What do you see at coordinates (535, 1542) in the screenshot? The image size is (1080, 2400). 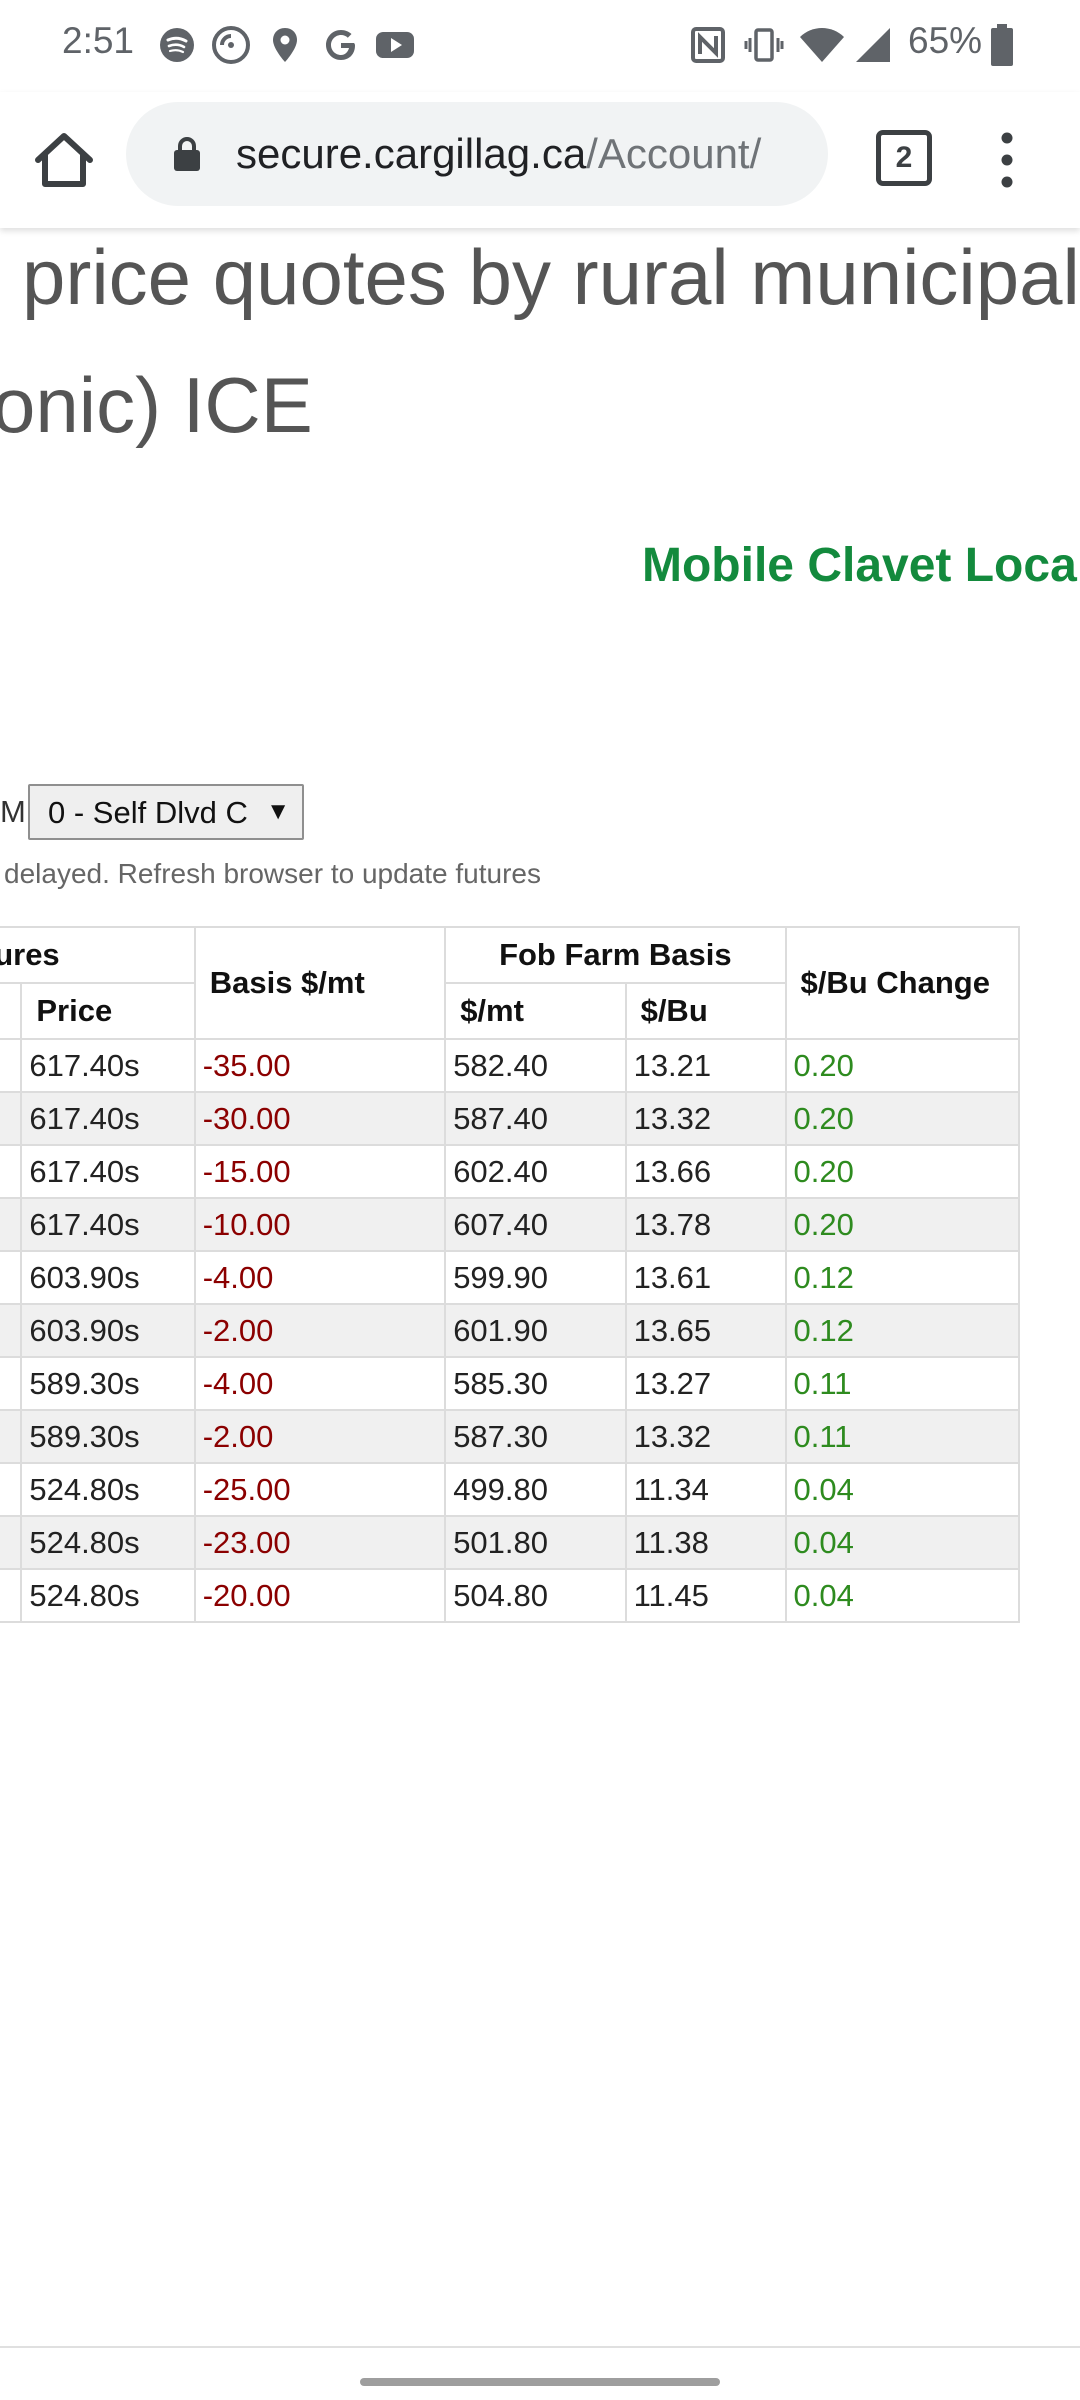 I see `fob-mt-cell: 501.80` at bounding box center [535, 1542].